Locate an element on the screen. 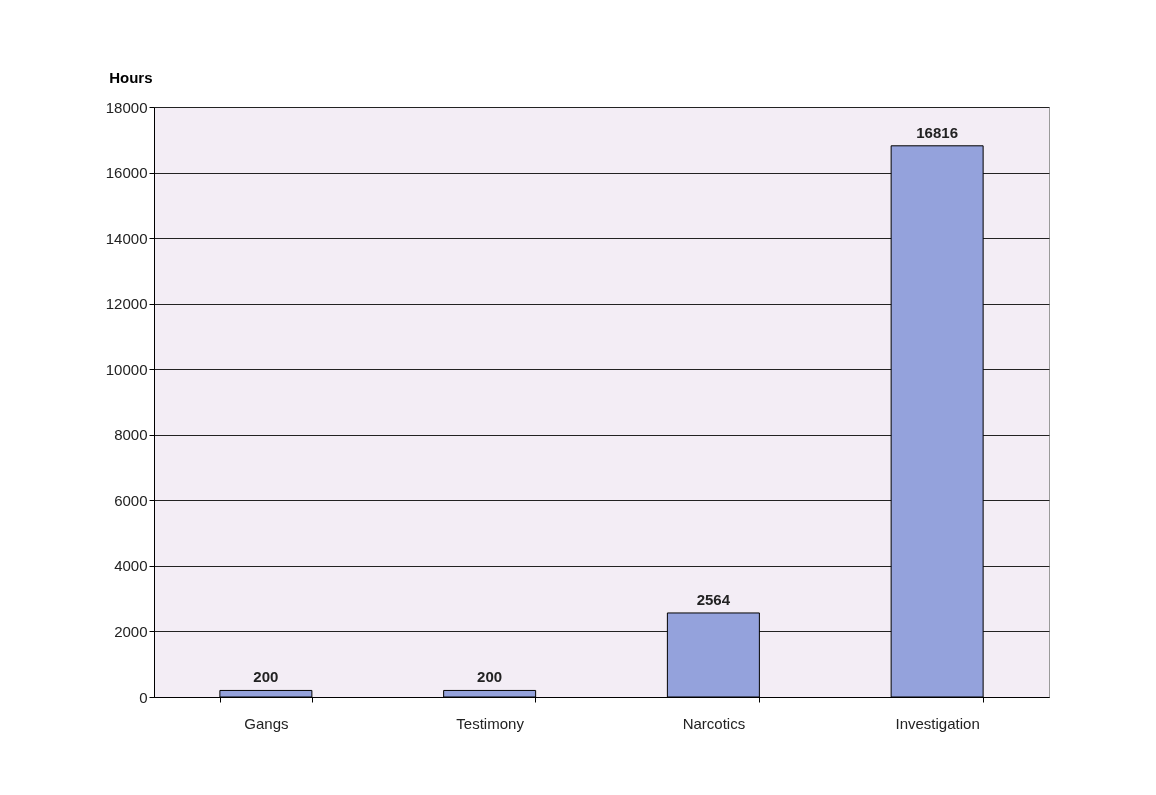 The image size is (1156, 795). y-tick-label: 6000 is located at coordinates (131, 500).